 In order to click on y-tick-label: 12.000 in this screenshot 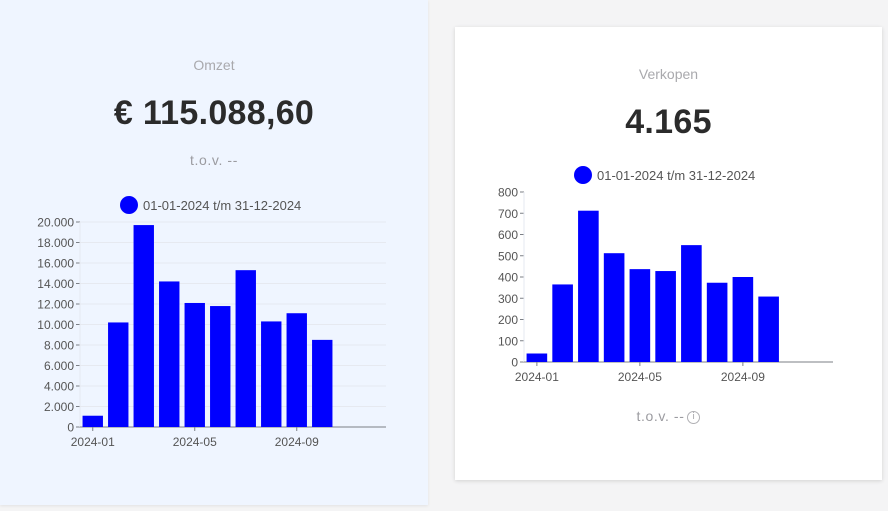, I will do `click(55, 305)`.